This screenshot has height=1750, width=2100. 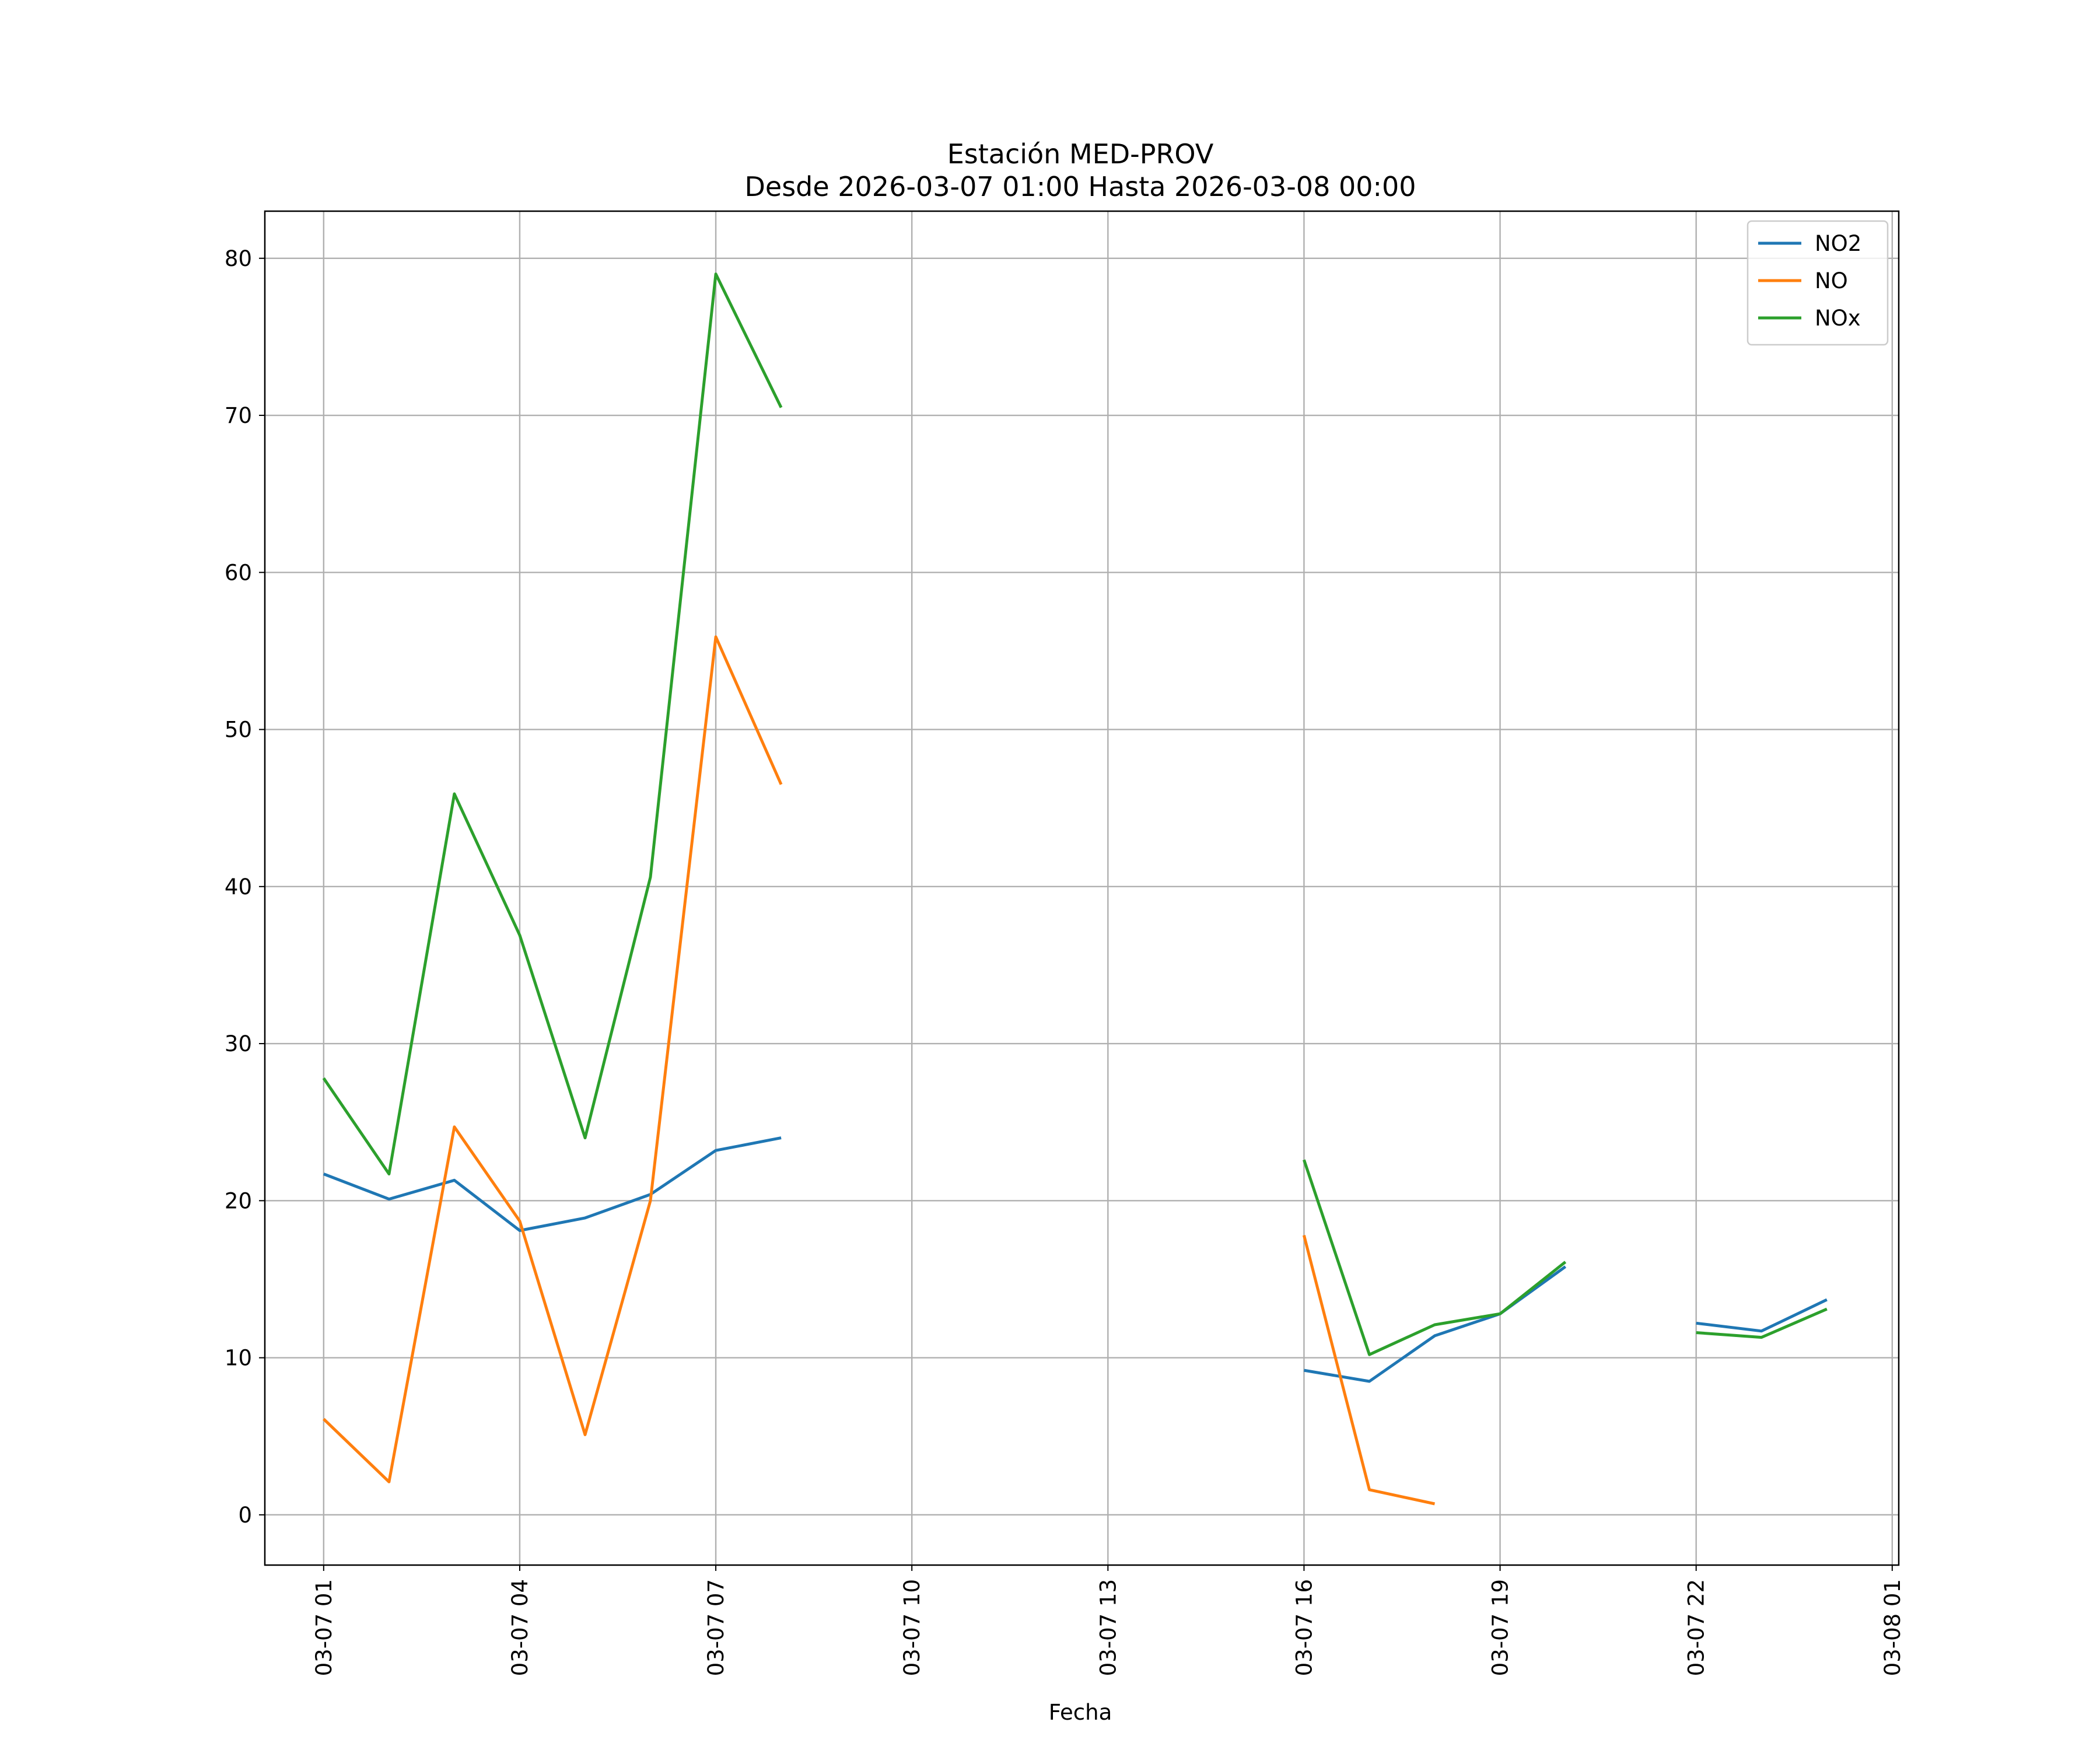 I want to click on x-tick-label: 03-07 01, so click(x=324, y=1627).